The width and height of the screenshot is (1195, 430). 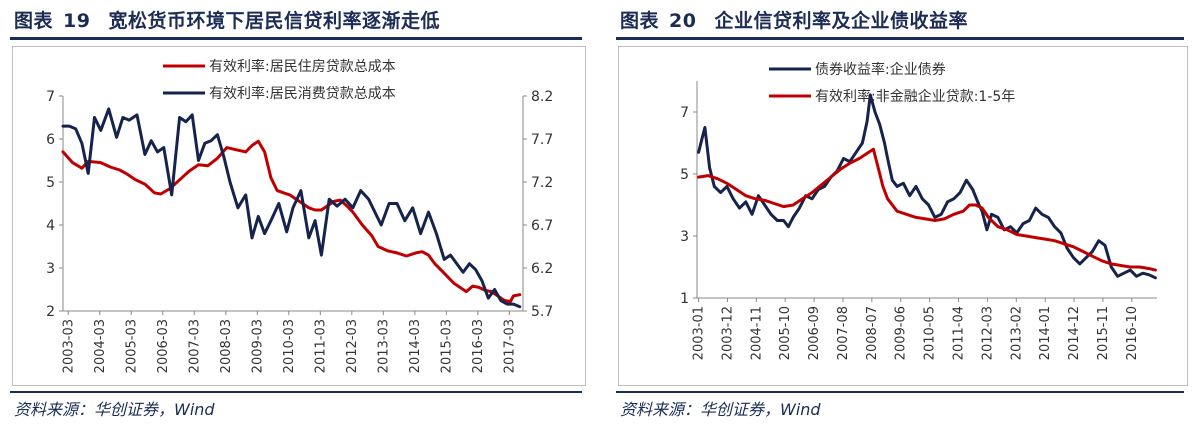 I want to click on fig20-x-tick-label: 2016-10, so click(x=1132, y=333).